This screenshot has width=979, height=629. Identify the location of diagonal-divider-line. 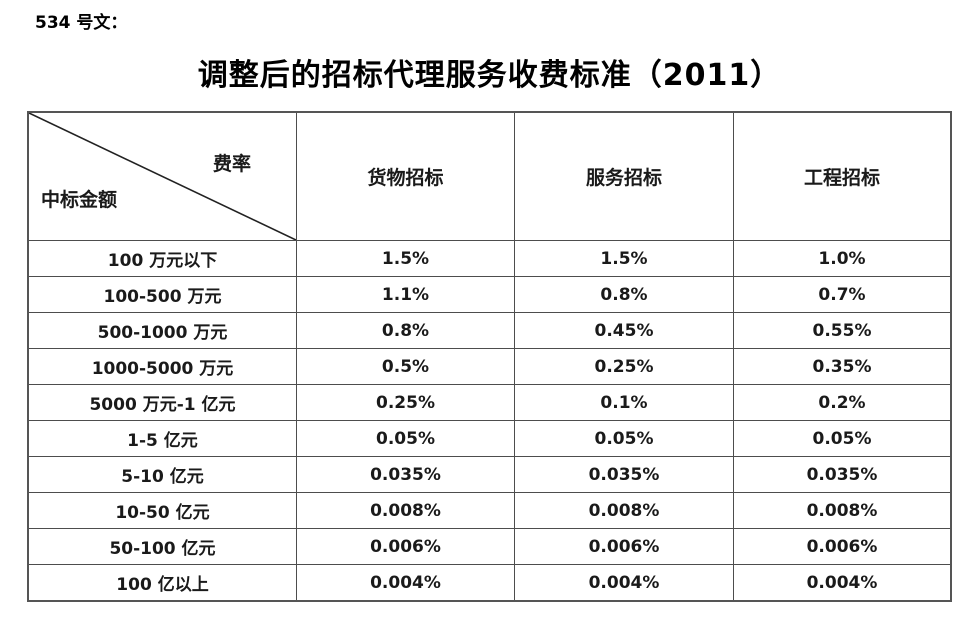
(162, 176).